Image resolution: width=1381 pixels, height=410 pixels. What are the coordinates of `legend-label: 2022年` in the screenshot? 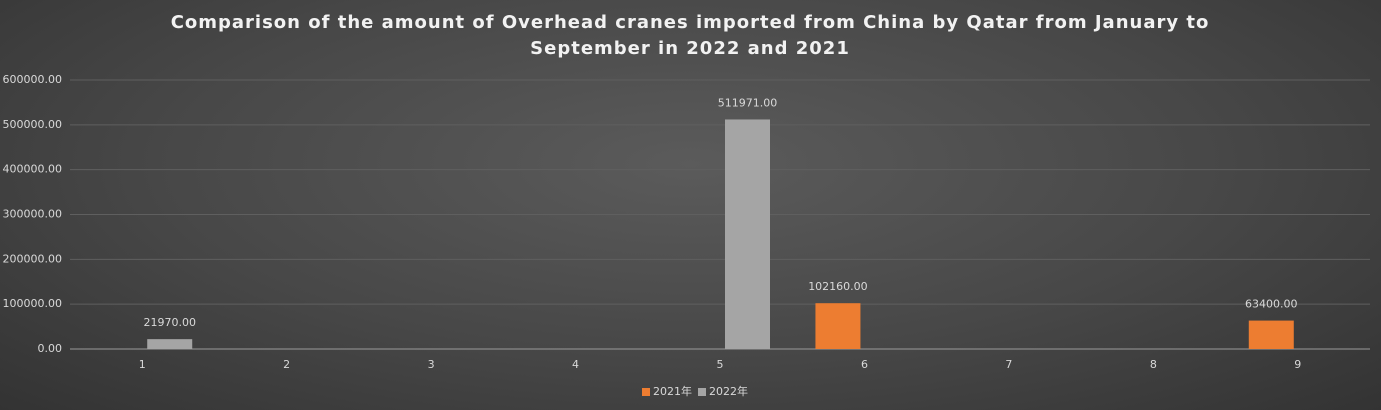 It's located at (728, 391).